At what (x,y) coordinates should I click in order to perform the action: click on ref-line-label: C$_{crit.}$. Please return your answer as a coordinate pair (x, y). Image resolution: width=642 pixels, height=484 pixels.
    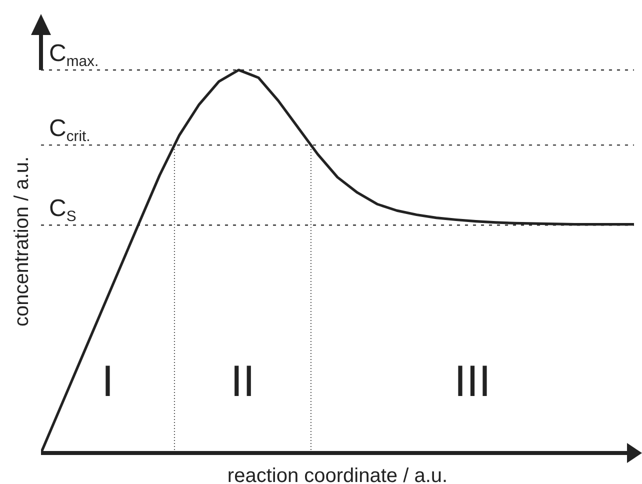
    Looking at the image, I should click on (69, 130).